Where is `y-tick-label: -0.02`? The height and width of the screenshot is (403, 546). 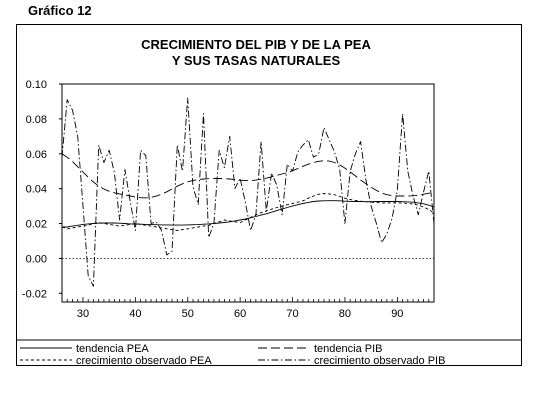
y-tick-label: -0.02 is located at coordinates (34, 294).